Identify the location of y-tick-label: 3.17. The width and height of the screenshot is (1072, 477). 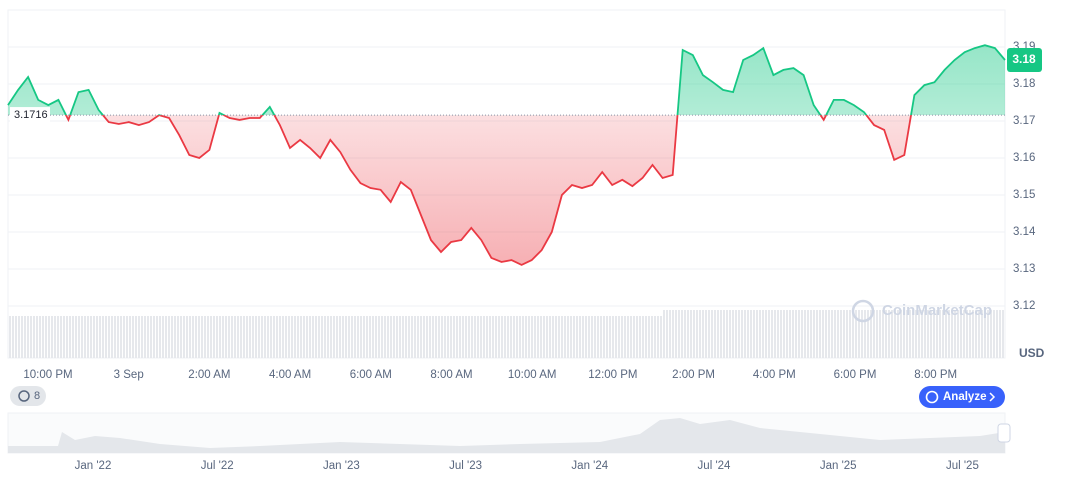
(1024, 121).